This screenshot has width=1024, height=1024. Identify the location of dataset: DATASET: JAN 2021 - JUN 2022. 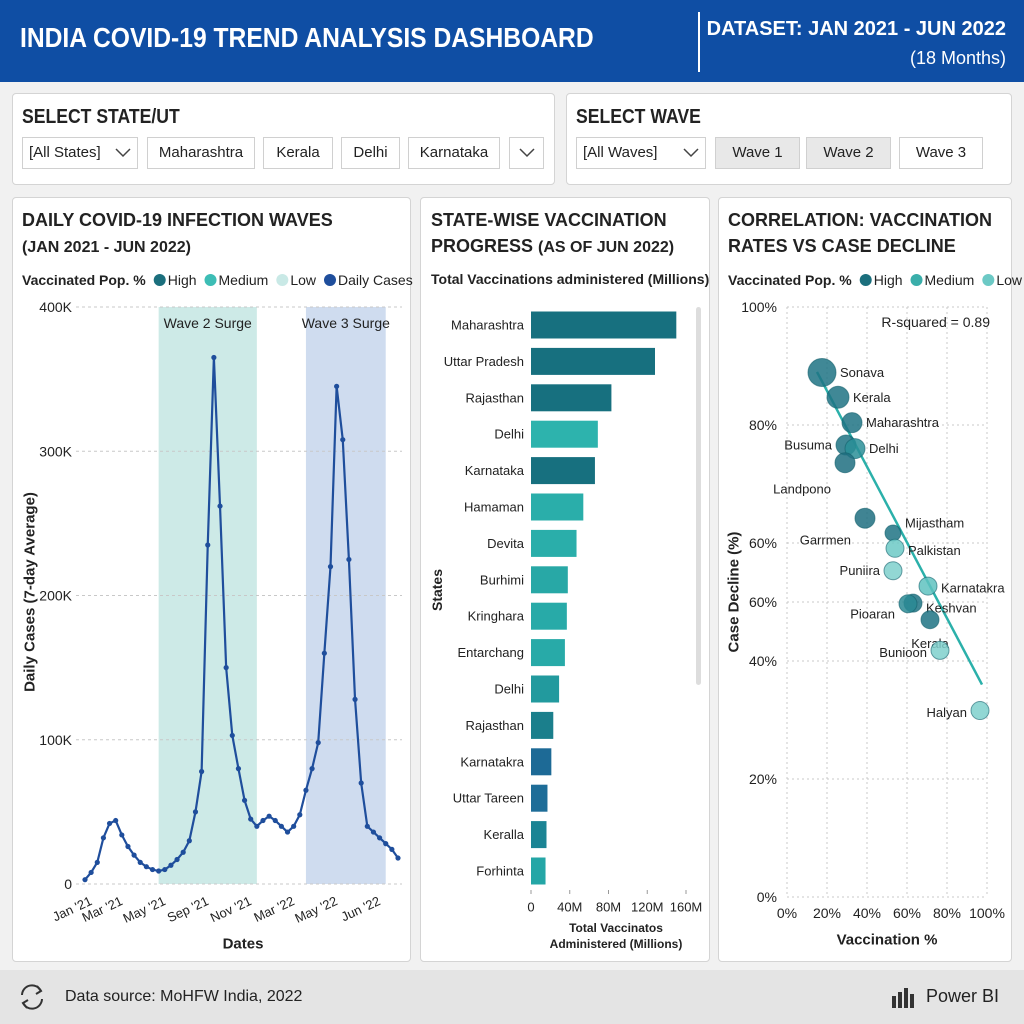
(856, 29).